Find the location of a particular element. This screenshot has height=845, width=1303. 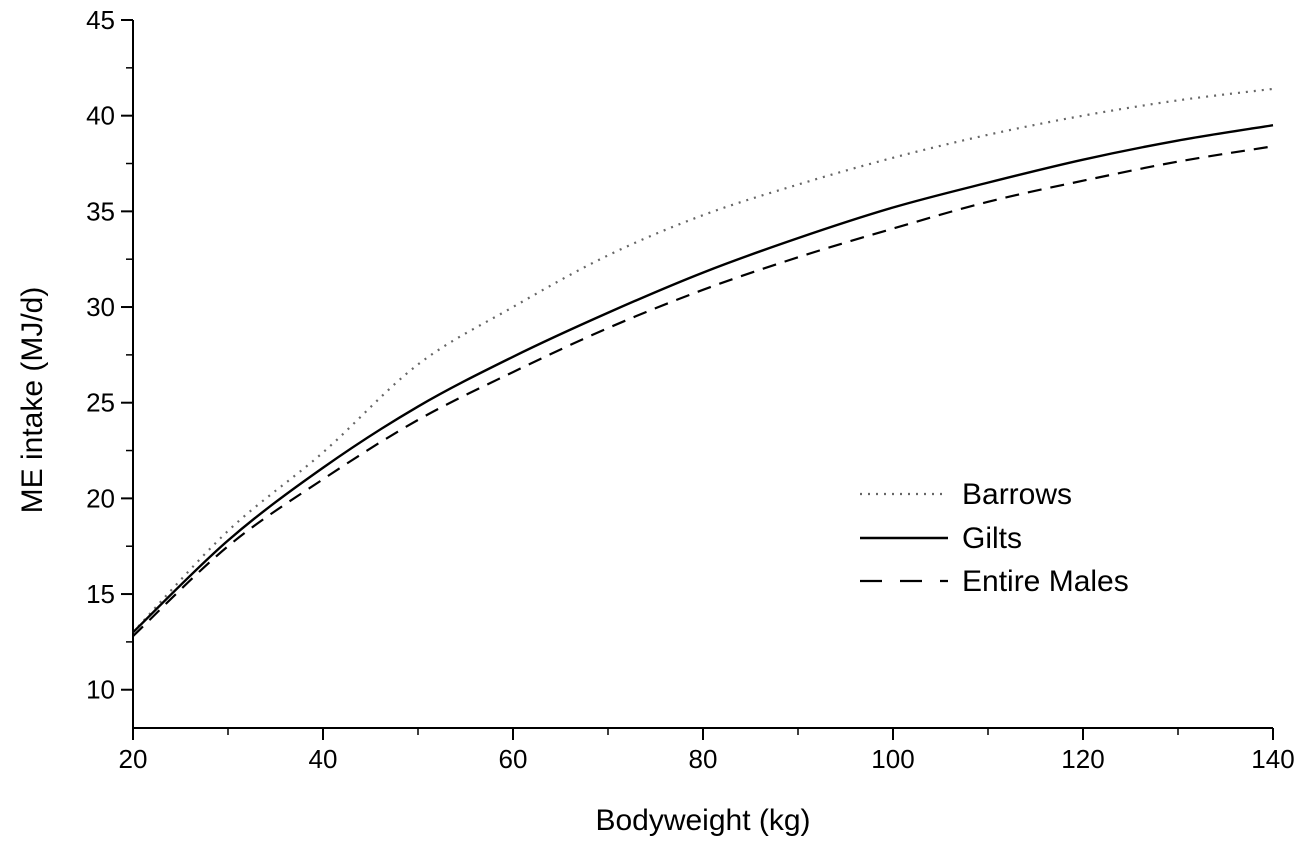

x-axis-title: Bodyweight (kg) is located at coordinates (702, 820).